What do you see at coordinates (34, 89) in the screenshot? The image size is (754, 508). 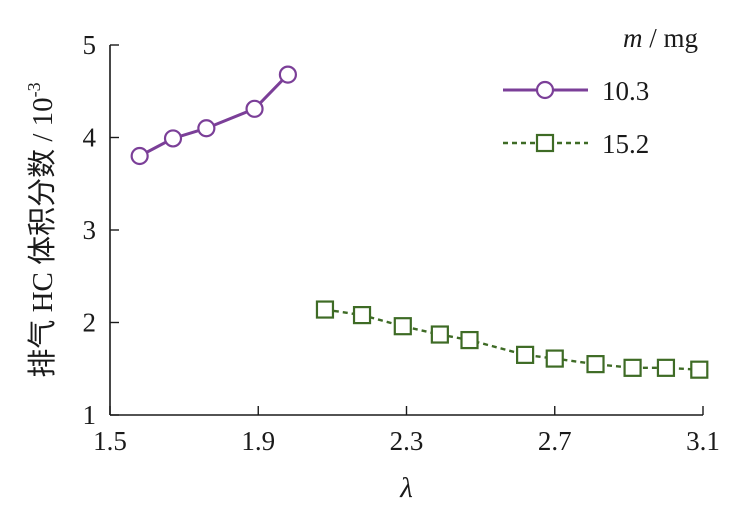 I see `y-axis-label-superscript: -3` at bounding box center [34, 89].